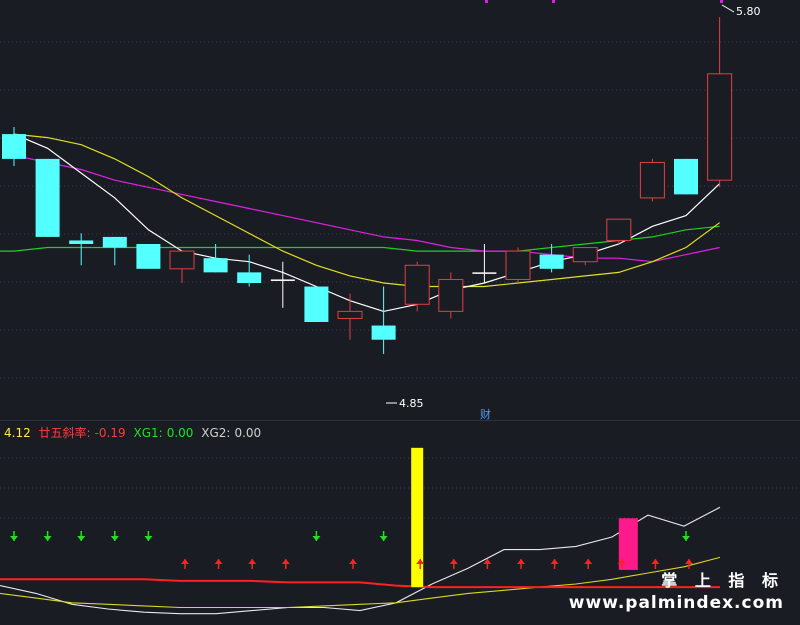 The image size is (800, 625). I want to click on indicator-yellow-line, so click(360, 582).